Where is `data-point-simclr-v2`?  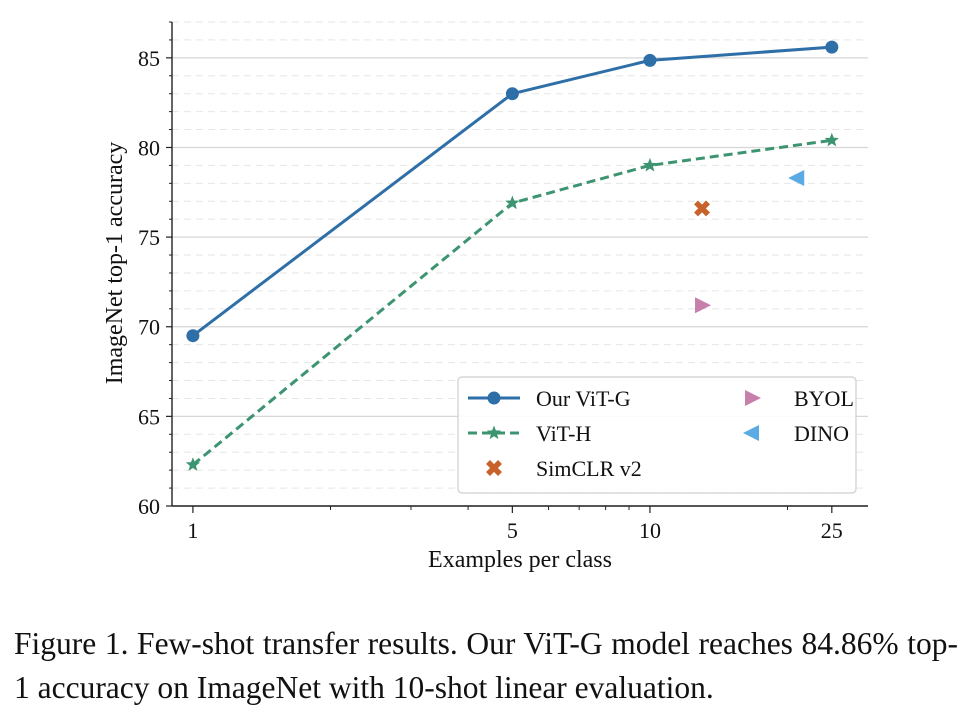
data-point-simclr-v2 is located at coordinates (702, 208).